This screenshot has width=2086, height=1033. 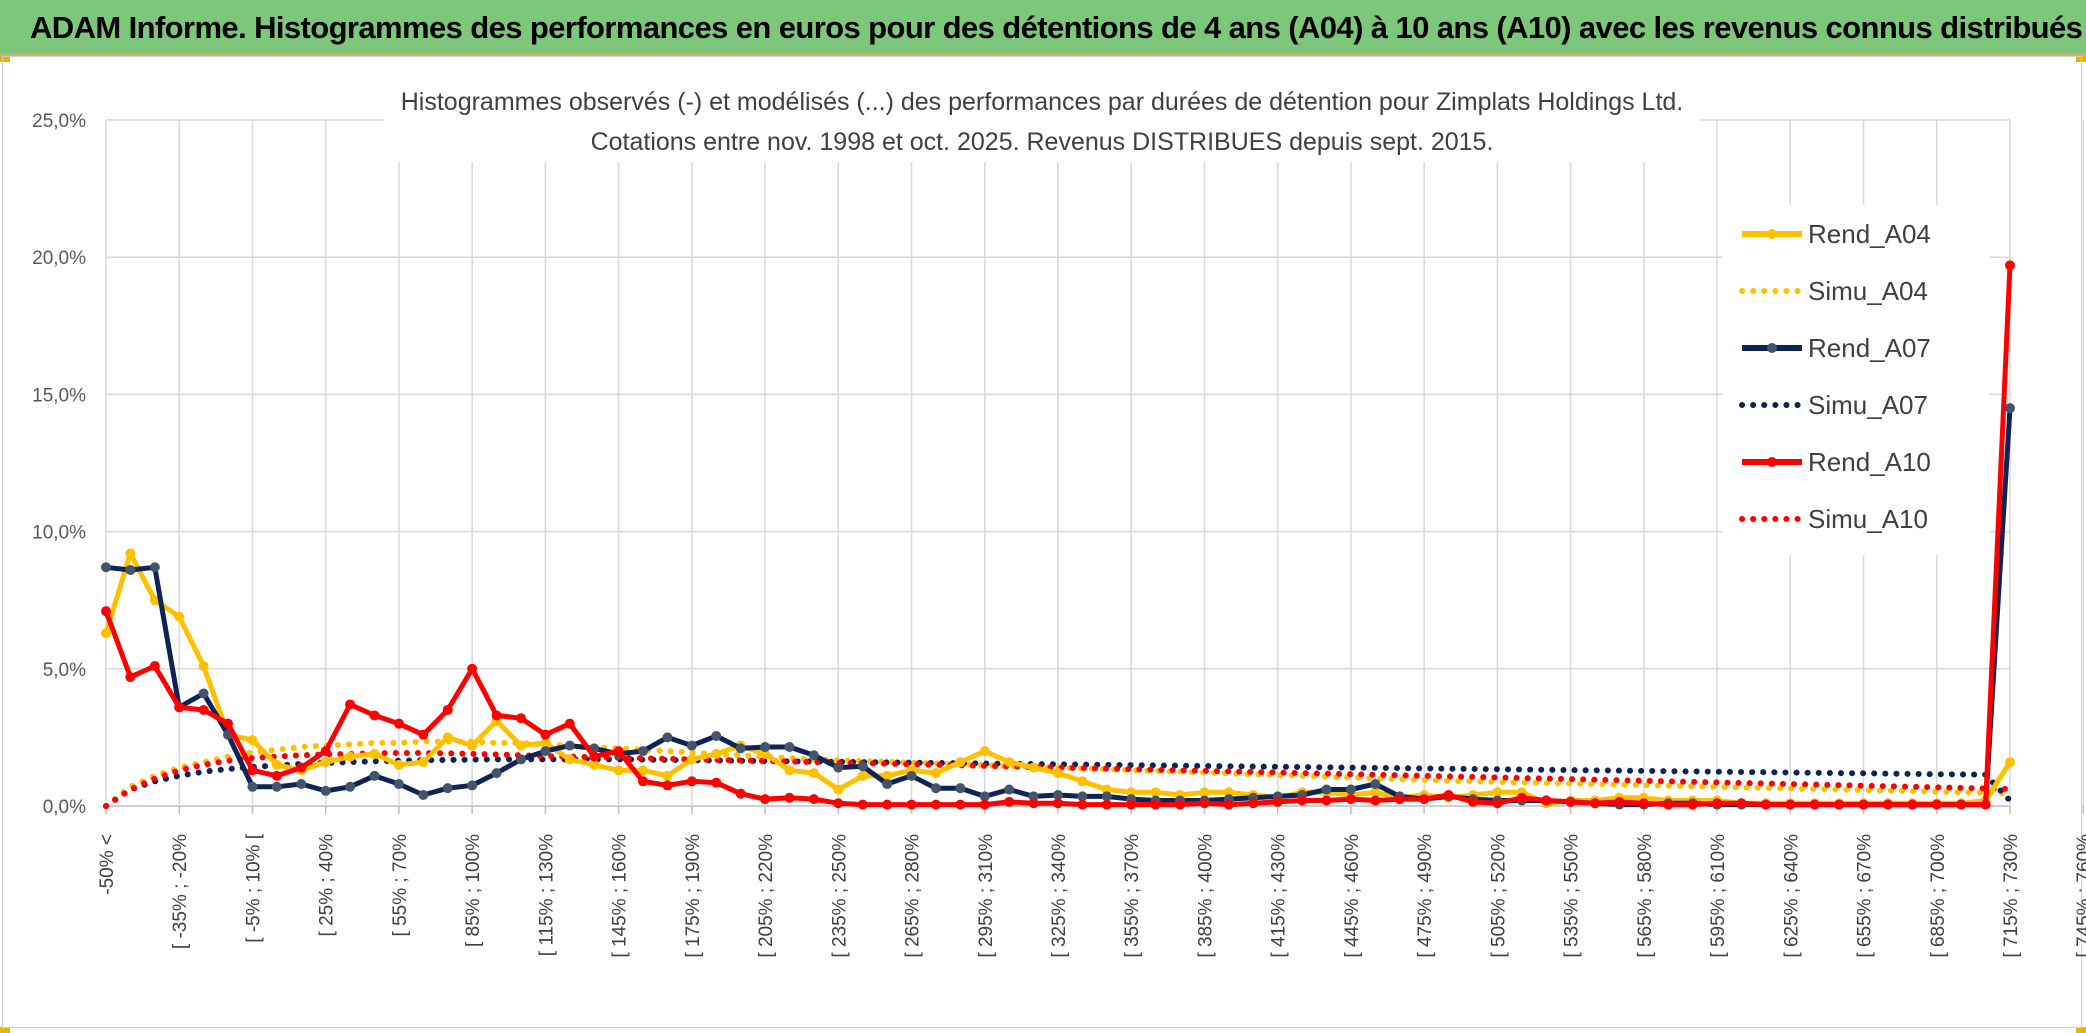 I want to click on x-tick-label: [ -5% ; 10% [, so click(x=253, y=887).